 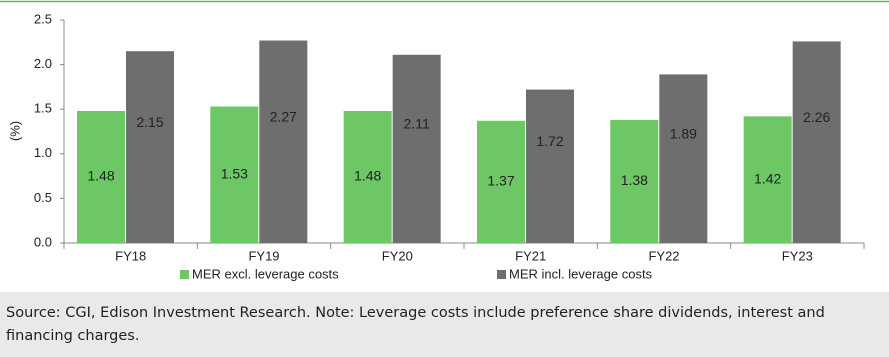 What do you see at coordinates (43, 197) in the screenshot?
I see `y-tick-label: 0.5` at bounding box center [43, 197].